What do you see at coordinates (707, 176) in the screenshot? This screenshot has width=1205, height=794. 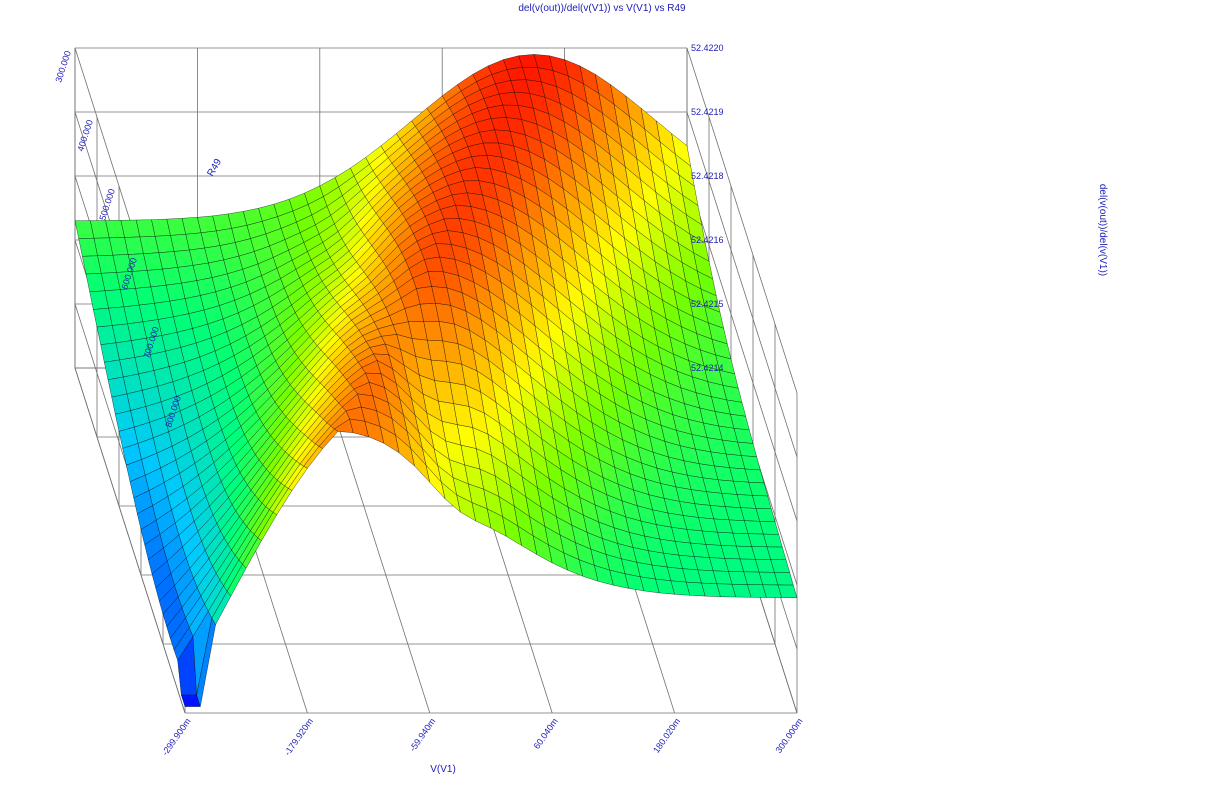 I see `z-tick-label: 52.4218` at bounding box center [707, 176].